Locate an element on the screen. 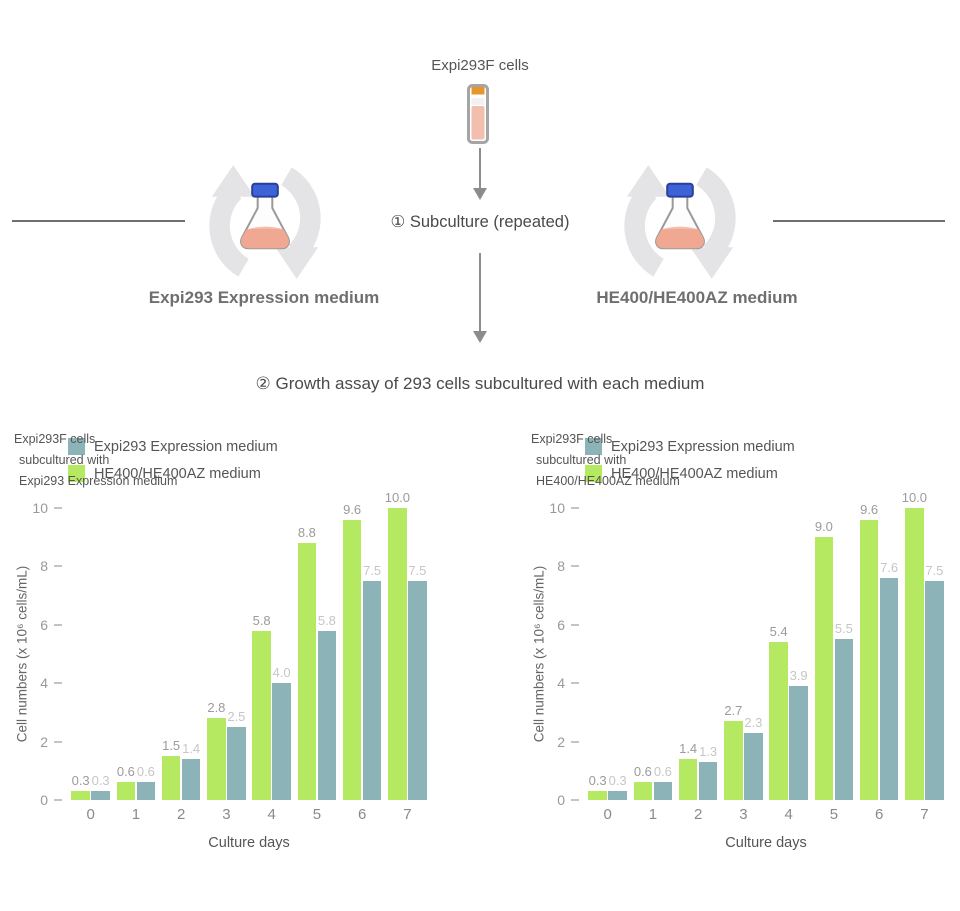 The height and width of the screenshot is (911, 960). bar-value-label: 5.5 is located at coordinates (843, 629).